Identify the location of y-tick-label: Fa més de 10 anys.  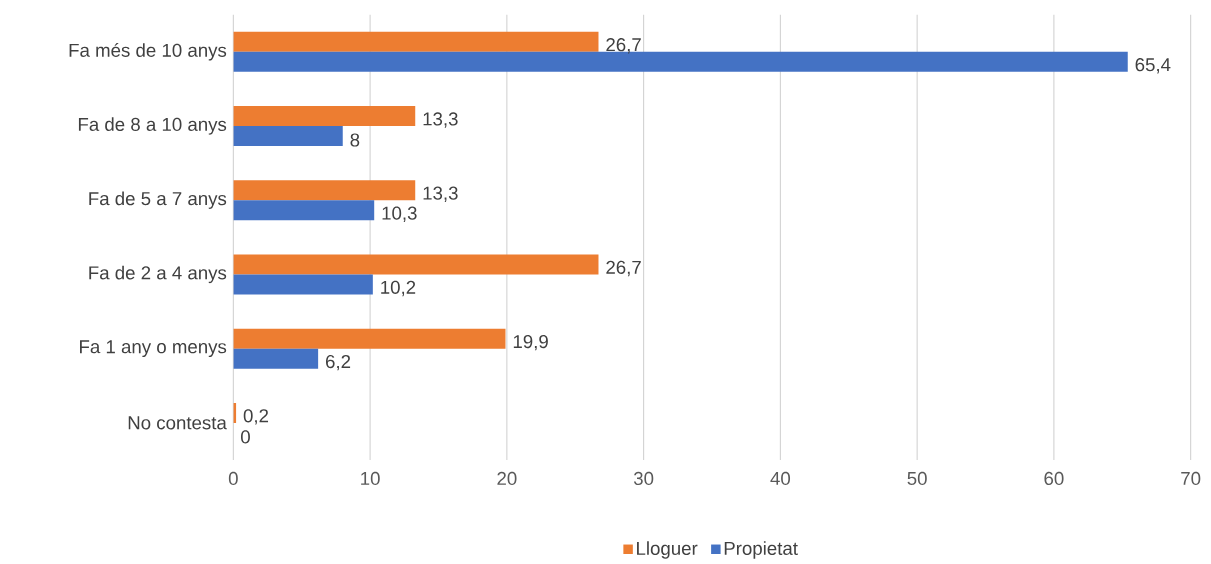
(148, 51).